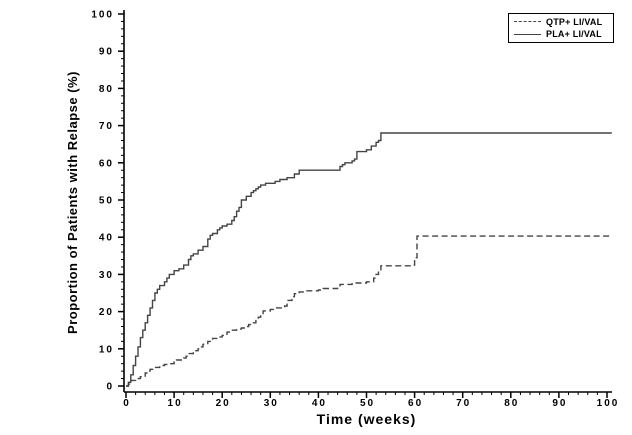  Describe the element at coordinates (106, 349) in the screenshot. I see `y-tick-label: 10` at that location.